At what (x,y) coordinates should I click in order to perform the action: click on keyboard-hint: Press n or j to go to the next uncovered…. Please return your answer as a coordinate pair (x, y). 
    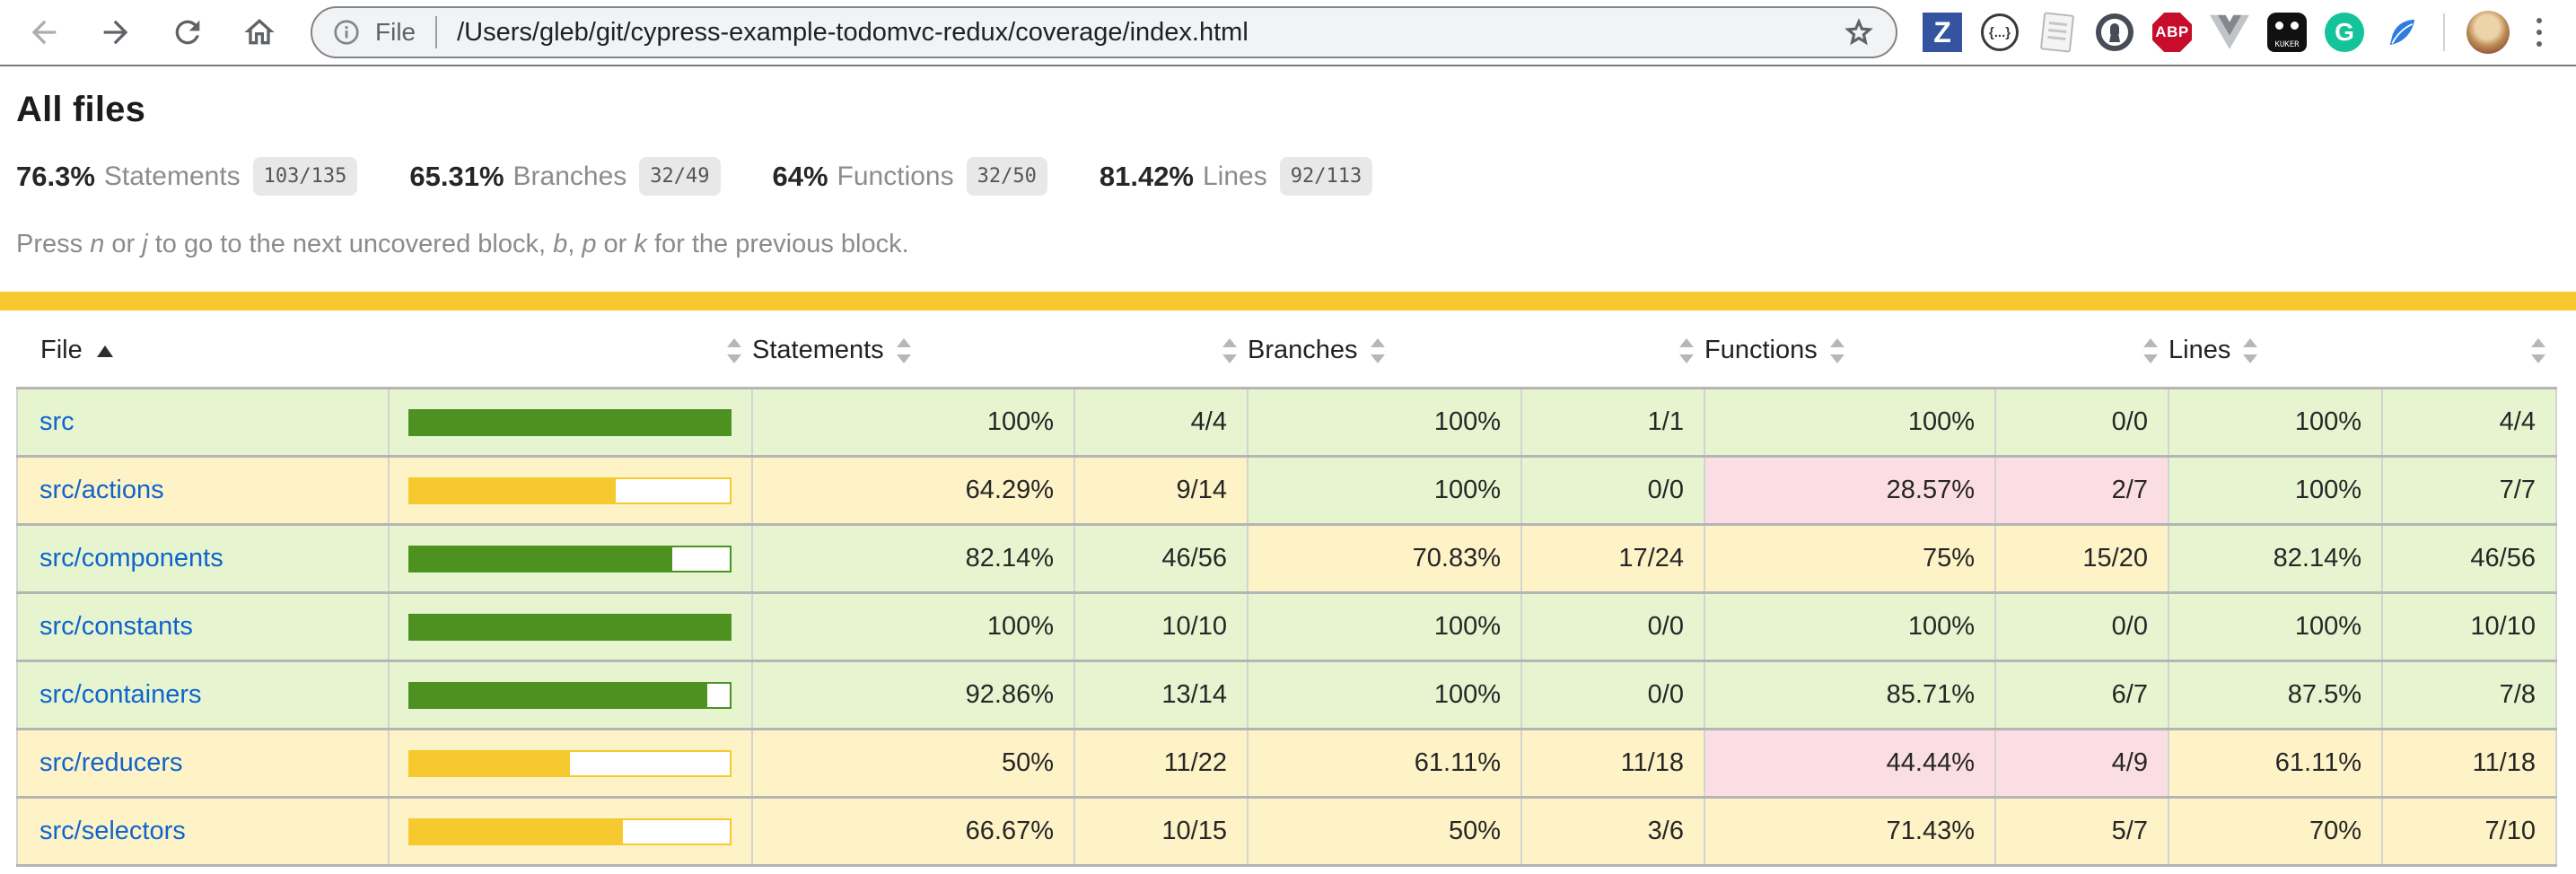
    Looking at the image, I should click on (462, 244).